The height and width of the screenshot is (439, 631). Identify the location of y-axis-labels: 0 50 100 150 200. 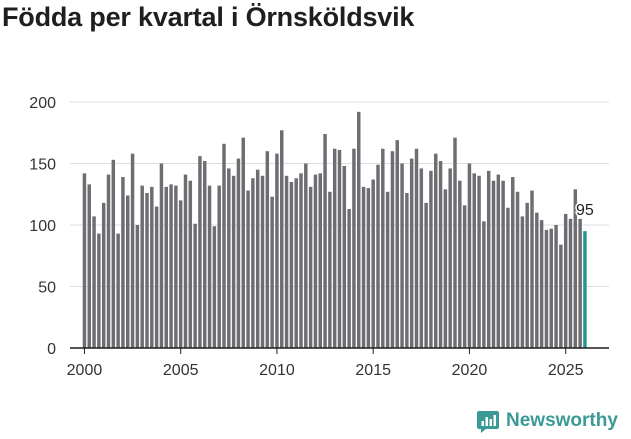
(42, 226).